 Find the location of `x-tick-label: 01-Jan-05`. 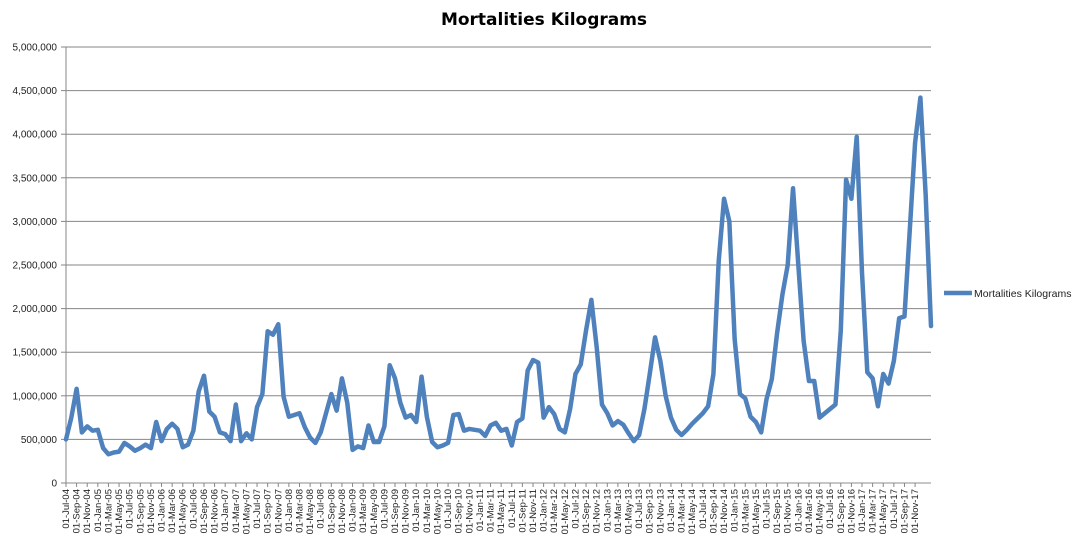

x-tick-label: 01-Jan-05 is located at coordinates (98, 510).